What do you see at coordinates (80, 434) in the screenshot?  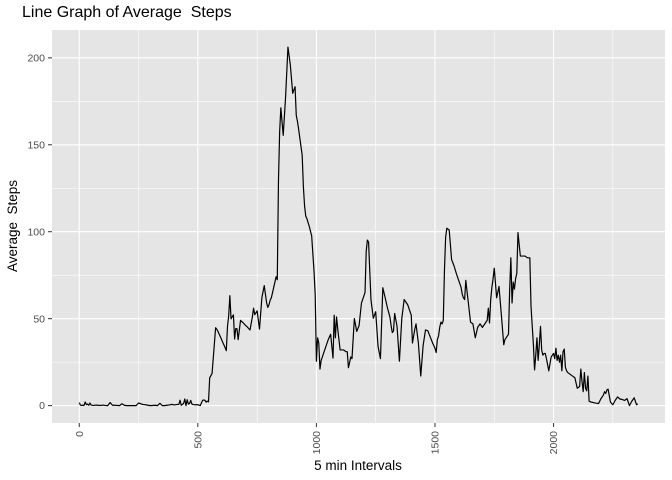 I see `x-tick-label: 0` at bounding box center [80, 434].